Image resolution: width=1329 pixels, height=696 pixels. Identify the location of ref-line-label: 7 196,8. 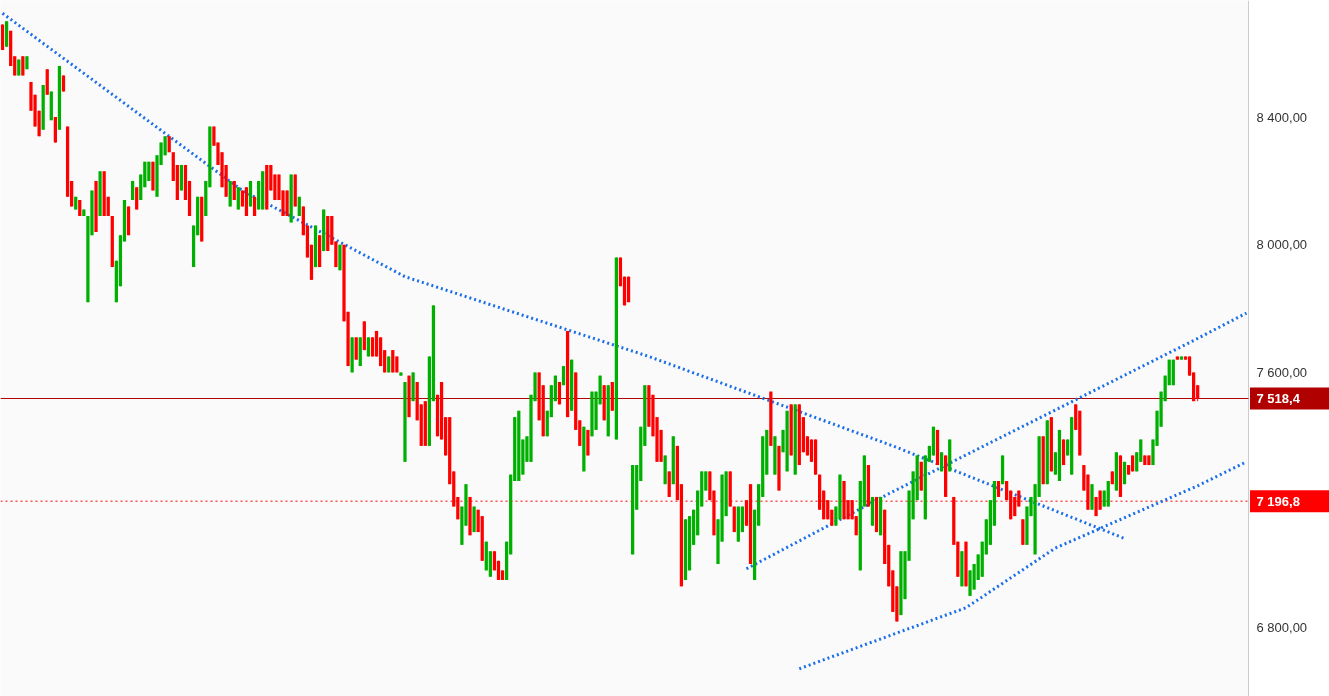
(1278, 501).